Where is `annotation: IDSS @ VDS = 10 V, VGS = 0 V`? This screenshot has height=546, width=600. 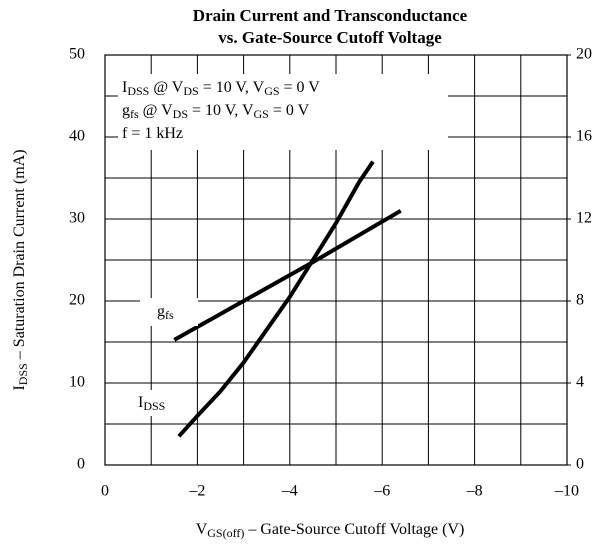 annotation: IDSS @ VDS = 10 V, VGS = 0 V is located at coordinates (221, 88).